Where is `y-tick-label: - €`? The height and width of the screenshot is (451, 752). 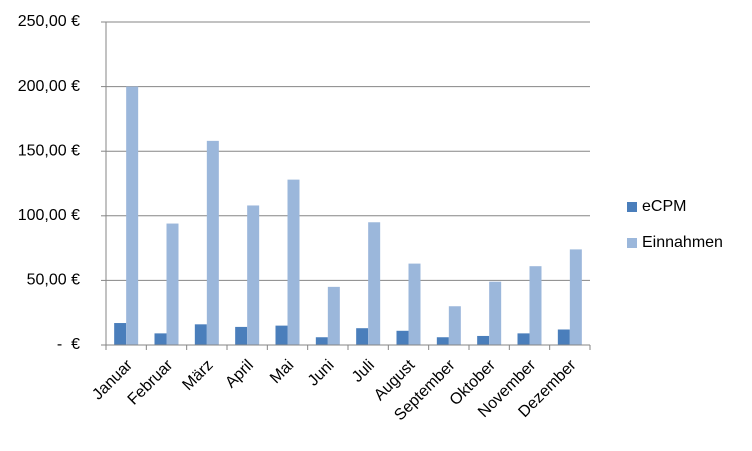
y-tick-label: - € is located at coordinates (68, 344).